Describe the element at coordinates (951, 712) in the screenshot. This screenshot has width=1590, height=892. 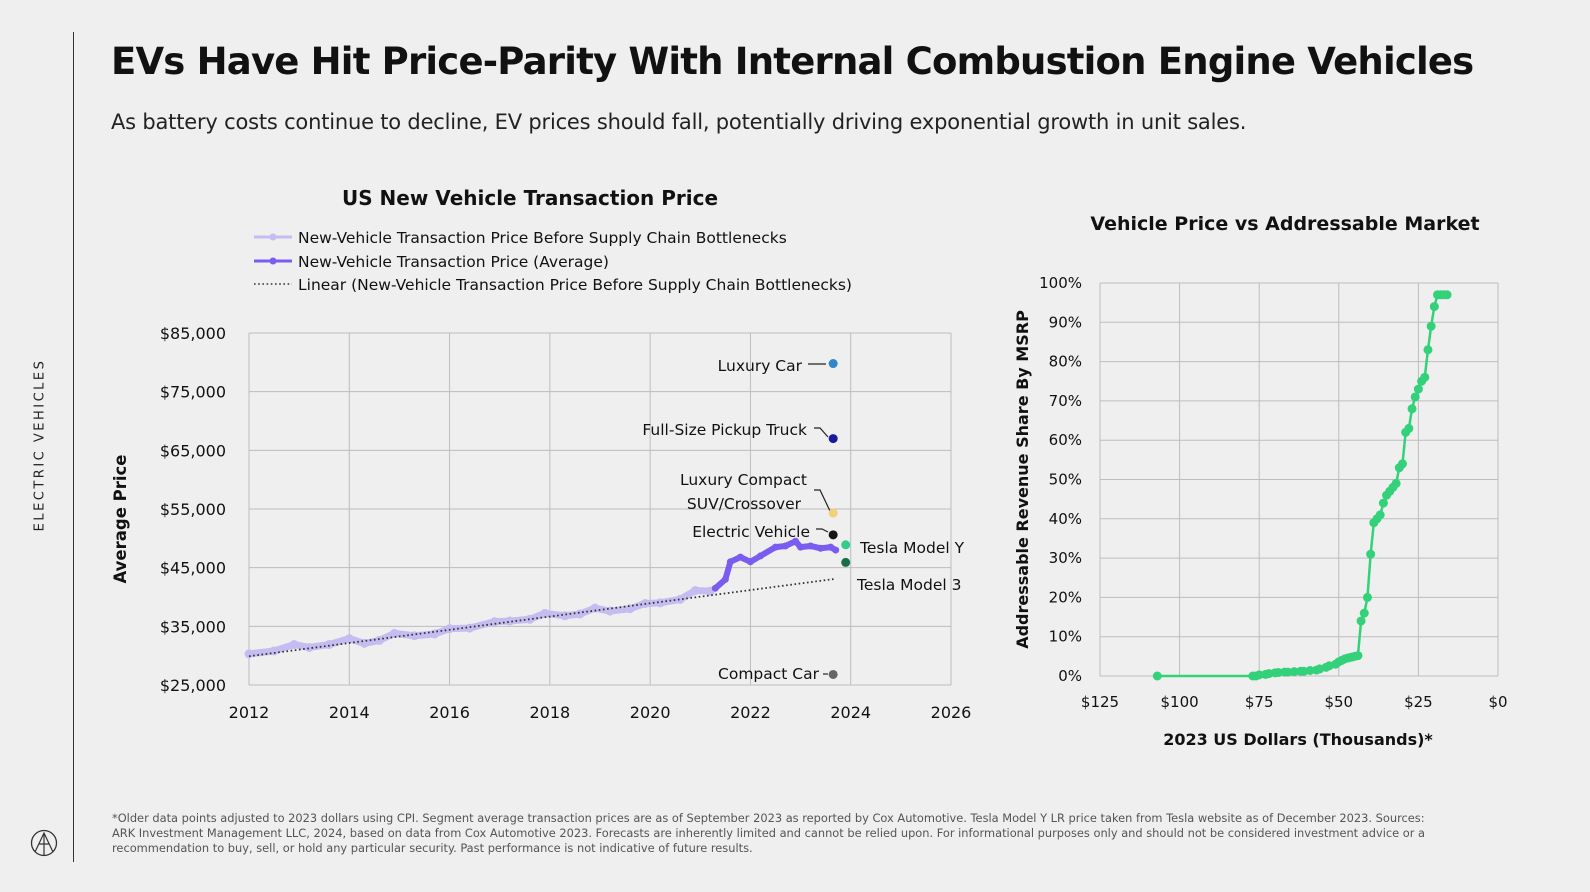
I see `x-tick-label: 2026` at that location.